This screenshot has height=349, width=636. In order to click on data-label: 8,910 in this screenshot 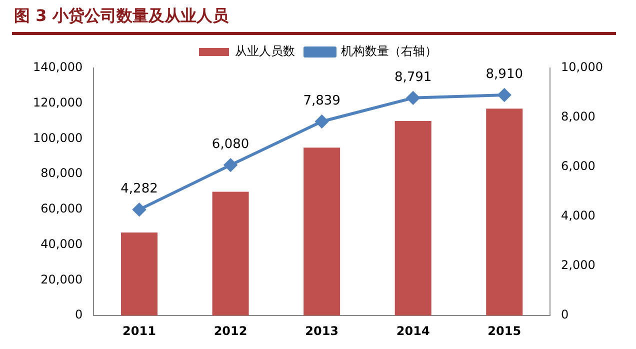, I will do `click(504, 74)`.